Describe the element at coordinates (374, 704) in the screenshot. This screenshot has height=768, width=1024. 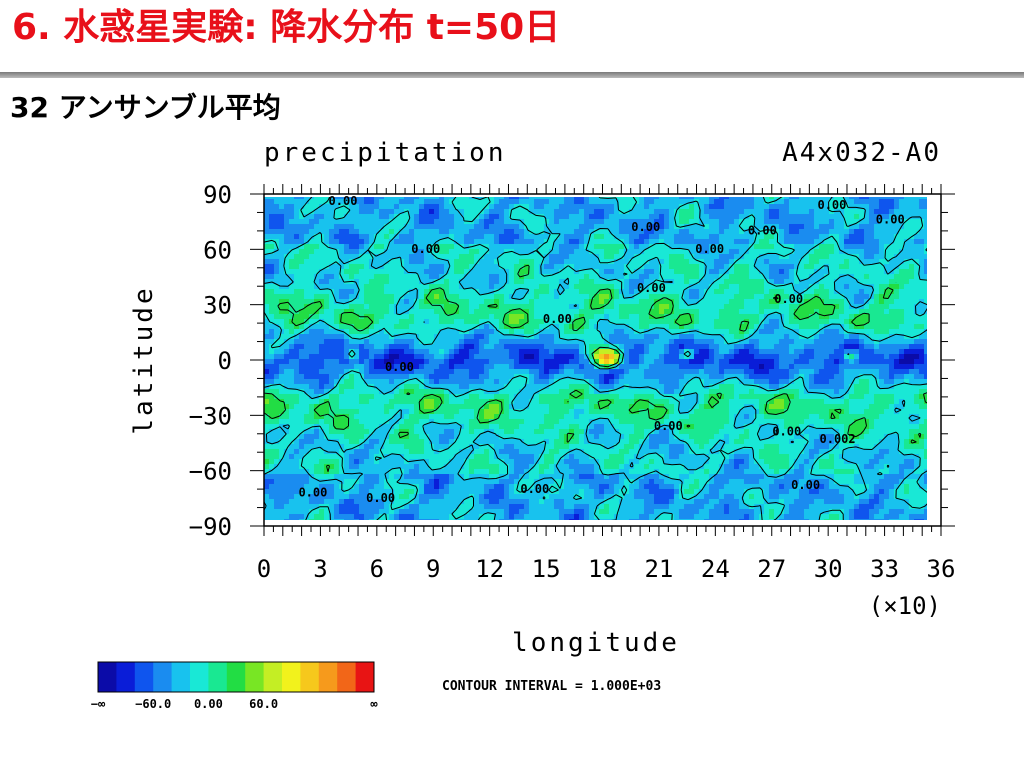
I see `colorbar-tick-4: ∞` at that location.